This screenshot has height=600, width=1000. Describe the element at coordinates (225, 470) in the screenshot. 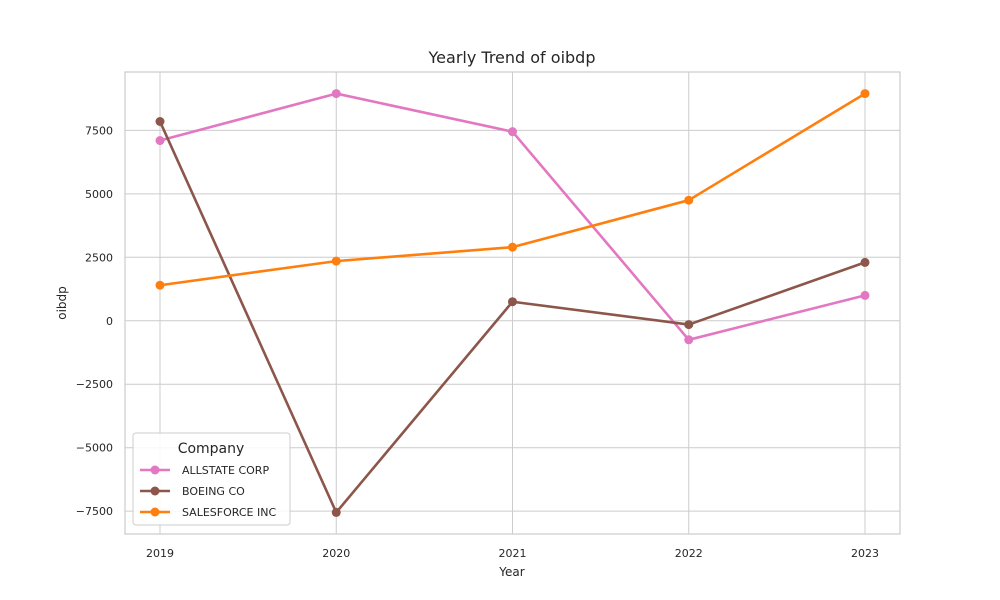

I see `legend-label: ALLSTATE CORP` at that location.